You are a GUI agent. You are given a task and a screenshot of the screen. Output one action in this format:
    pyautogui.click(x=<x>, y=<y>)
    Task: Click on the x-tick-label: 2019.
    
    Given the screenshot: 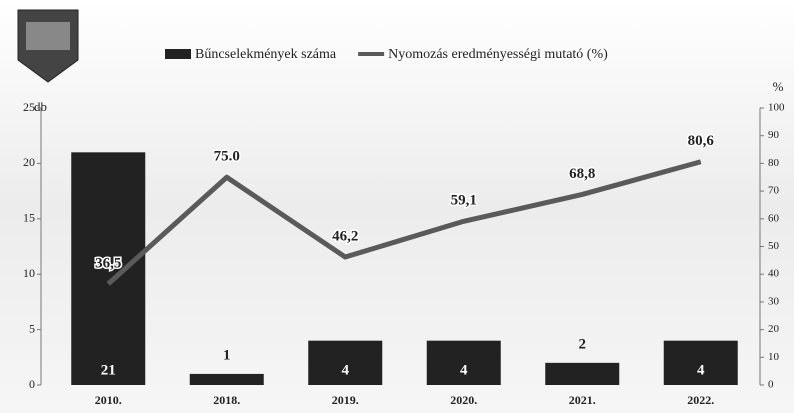 What is the action you would take?
    pyautogui.click(x=345, y=400)
    